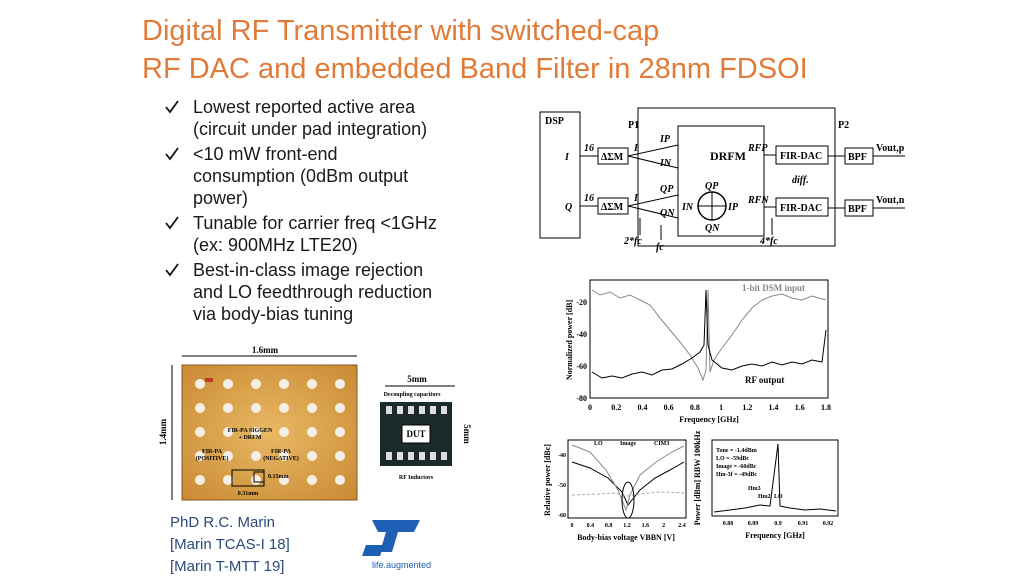  What do you see at coordinates (250, 438) in the screenshot?
I see `label: + DRFM` at bounding box center [250, 438].